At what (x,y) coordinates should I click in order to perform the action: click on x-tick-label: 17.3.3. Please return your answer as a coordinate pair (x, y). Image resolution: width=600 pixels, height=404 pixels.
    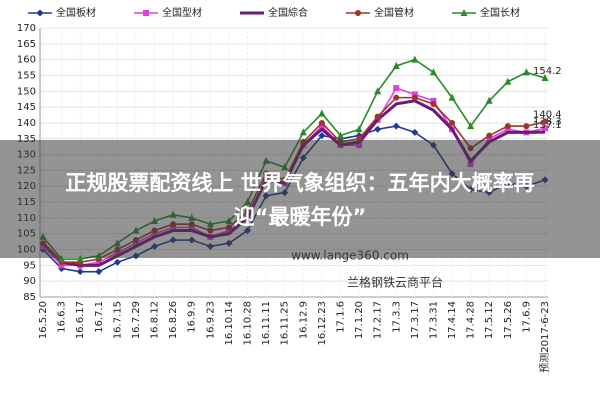
    Looking at the image, I should click on (396, 317).